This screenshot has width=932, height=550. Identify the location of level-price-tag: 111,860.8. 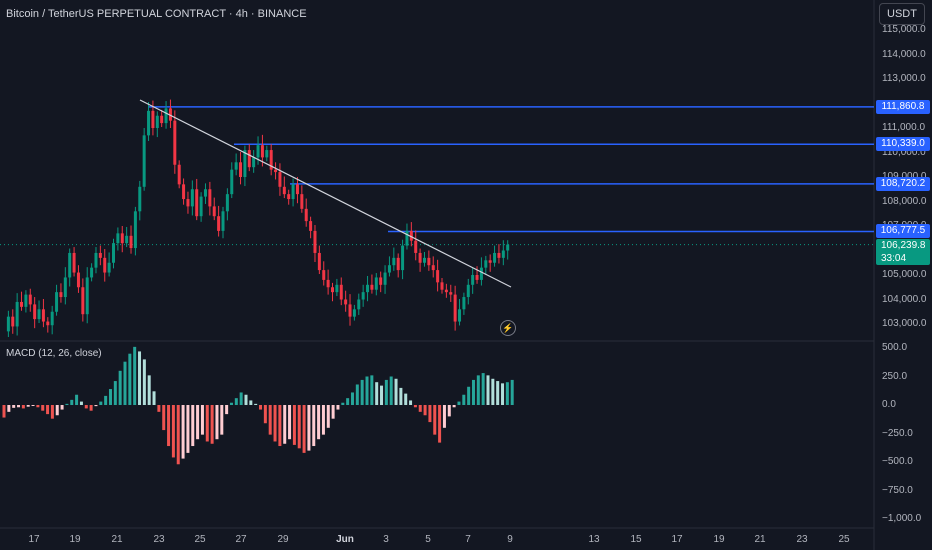
(903, 106).